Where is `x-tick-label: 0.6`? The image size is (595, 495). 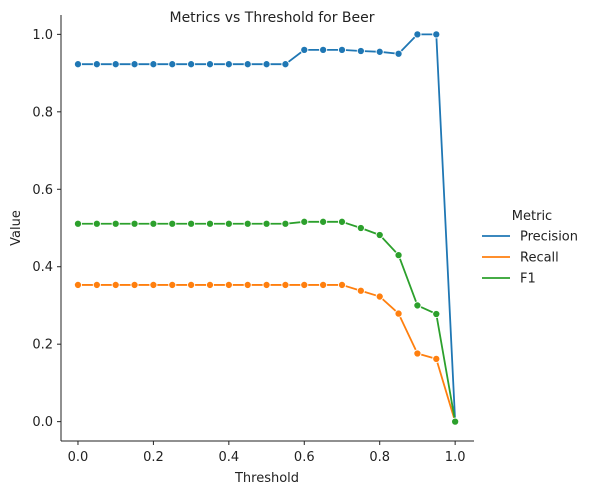
x-tick-label: 0.6 is located at coordinates (304, 457).